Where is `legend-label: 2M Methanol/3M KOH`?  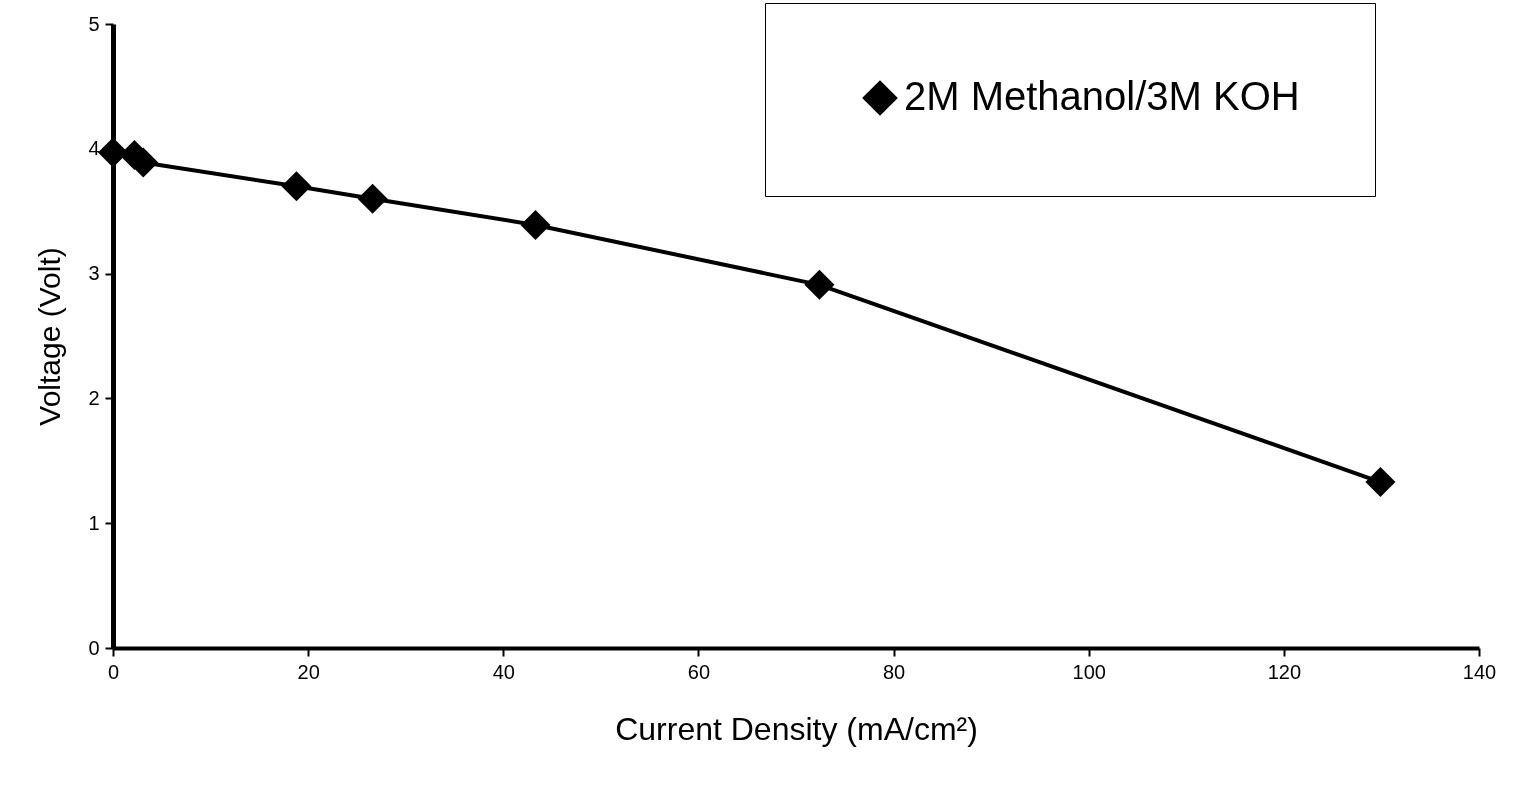 legend-label: 2M Methanol/3M KOH is located at coordinates (1102, 96).